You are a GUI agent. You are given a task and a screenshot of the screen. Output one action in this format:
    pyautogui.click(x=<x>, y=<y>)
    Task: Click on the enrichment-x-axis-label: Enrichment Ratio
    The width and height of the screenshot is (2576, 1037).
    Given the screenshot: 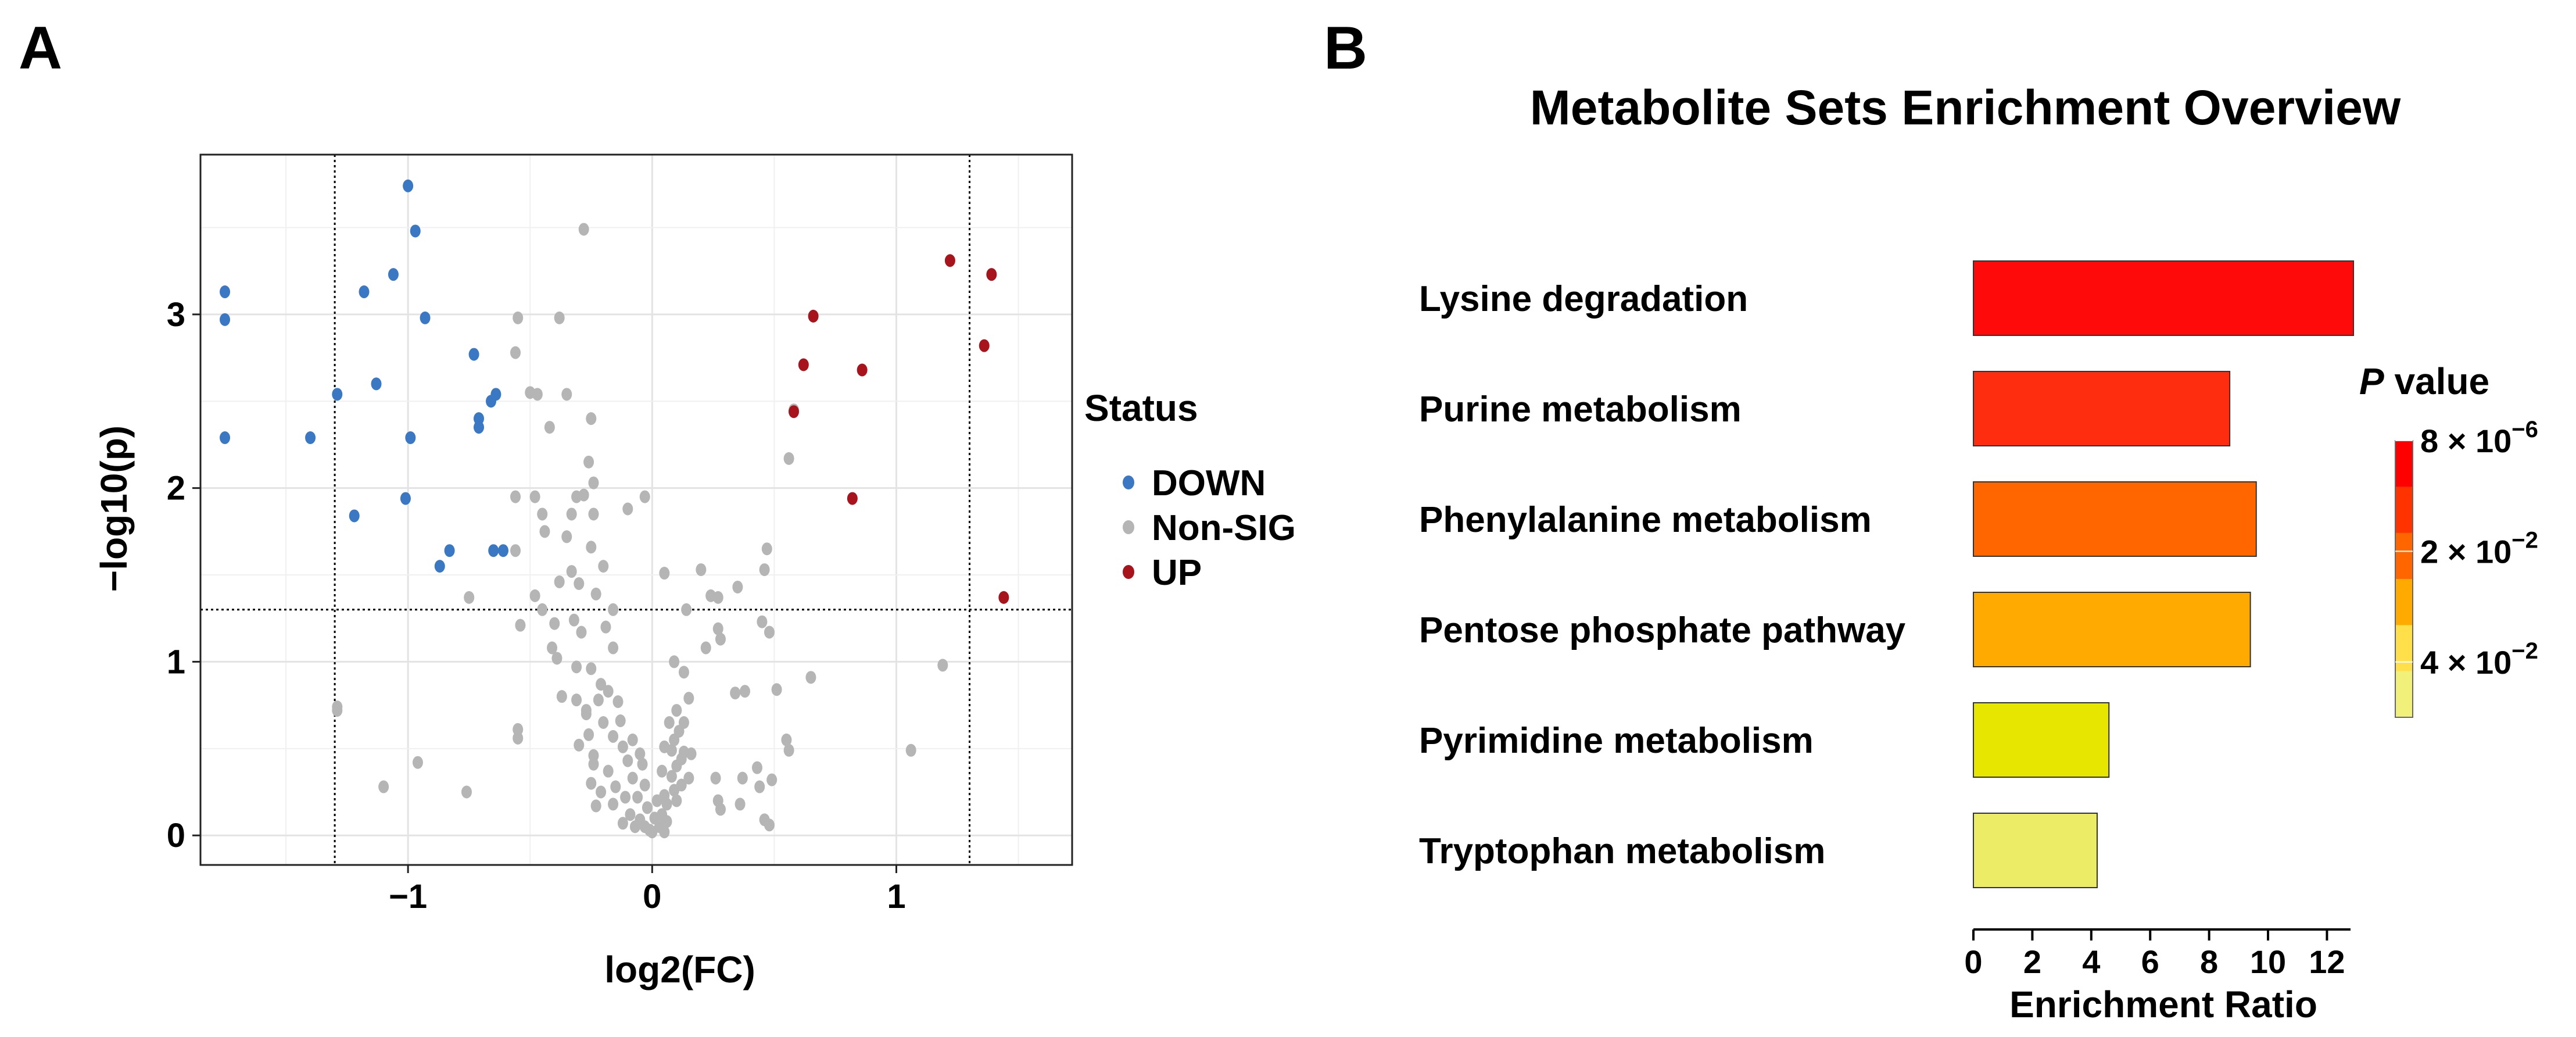 What is the action you would take?
    pyautogui.click(x=2163, y=1005)
    